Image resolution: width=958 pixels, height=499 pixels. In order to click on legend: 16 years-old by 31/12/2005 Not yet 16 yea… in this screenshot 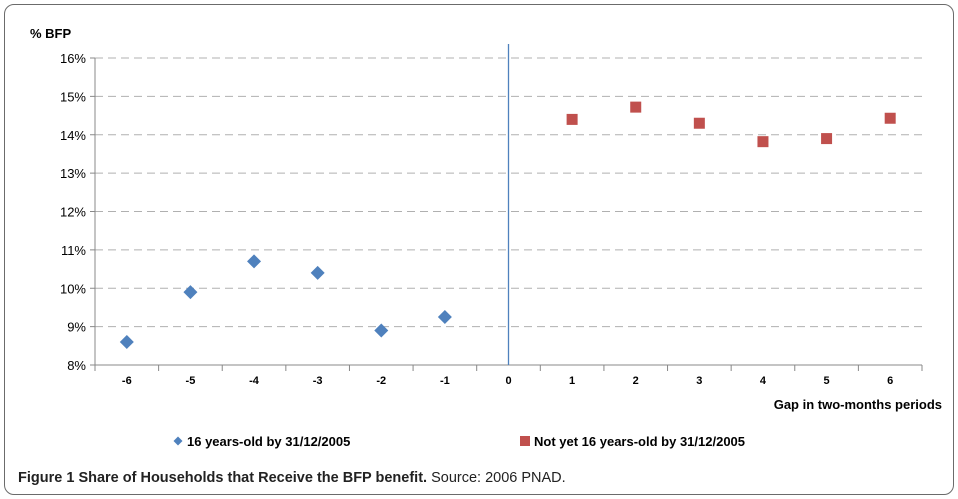, I will do `click(459, 441)`.